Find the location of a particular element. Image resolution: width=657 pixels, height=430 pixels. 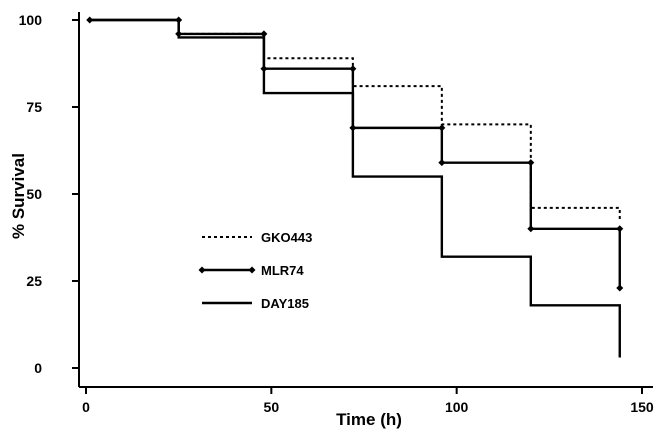

y-tick-label: 25 is located at coordinates (34, 281).